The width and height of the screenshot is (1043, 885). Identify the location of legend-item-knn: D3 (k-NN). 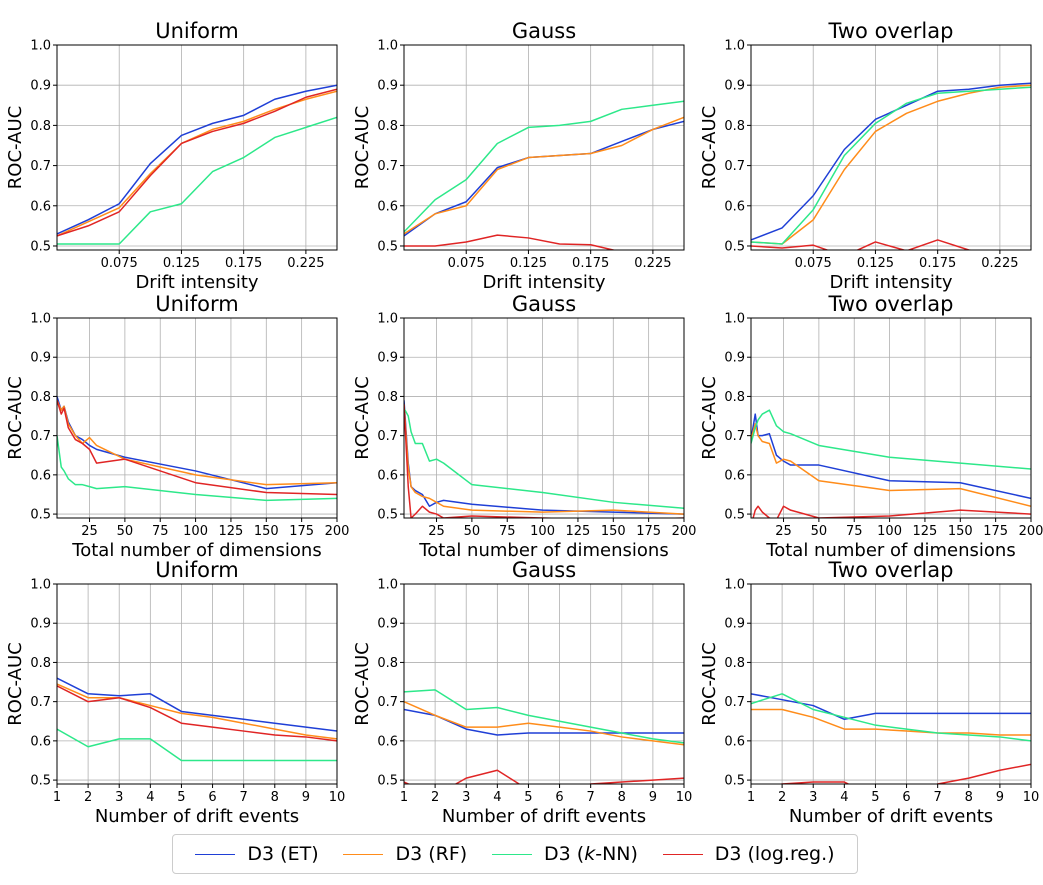
(565, 854).